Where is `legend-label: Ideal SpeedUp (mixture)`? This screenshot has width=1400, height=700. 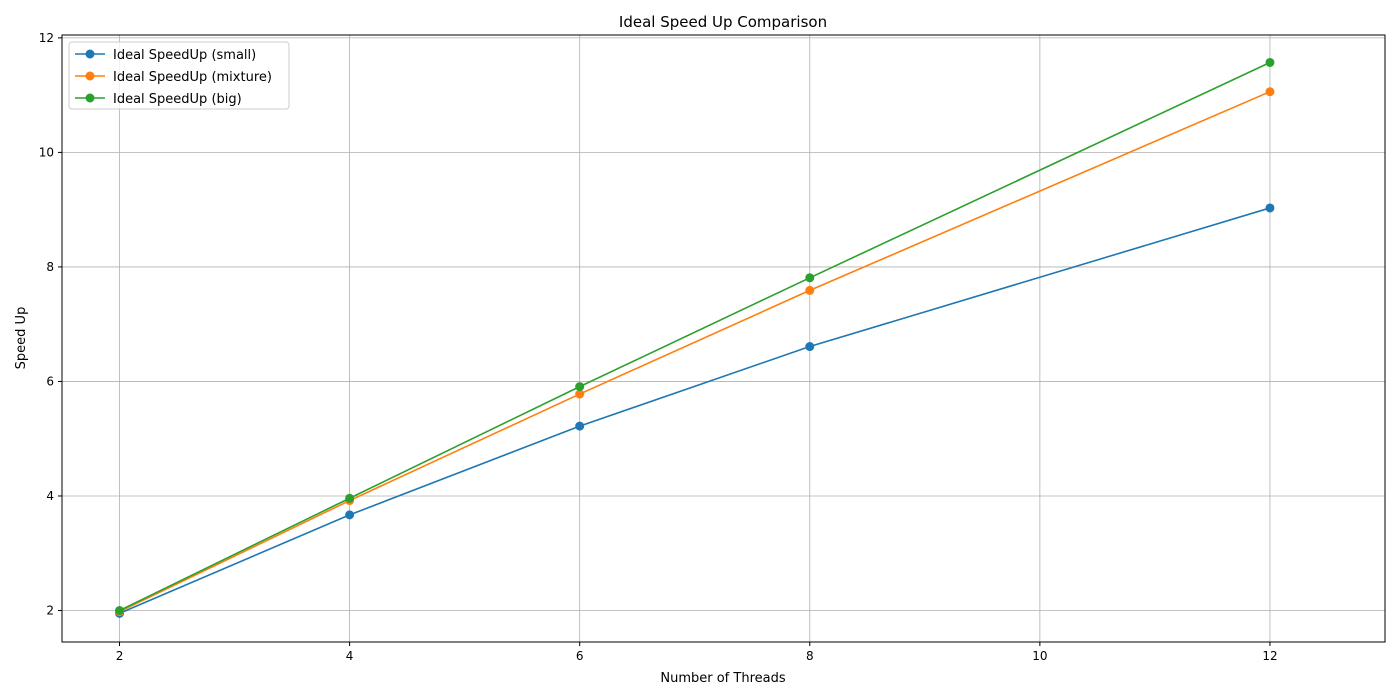 legend-label: Ideal SpeedUp (mixture) is located at coordinates (192, 77).